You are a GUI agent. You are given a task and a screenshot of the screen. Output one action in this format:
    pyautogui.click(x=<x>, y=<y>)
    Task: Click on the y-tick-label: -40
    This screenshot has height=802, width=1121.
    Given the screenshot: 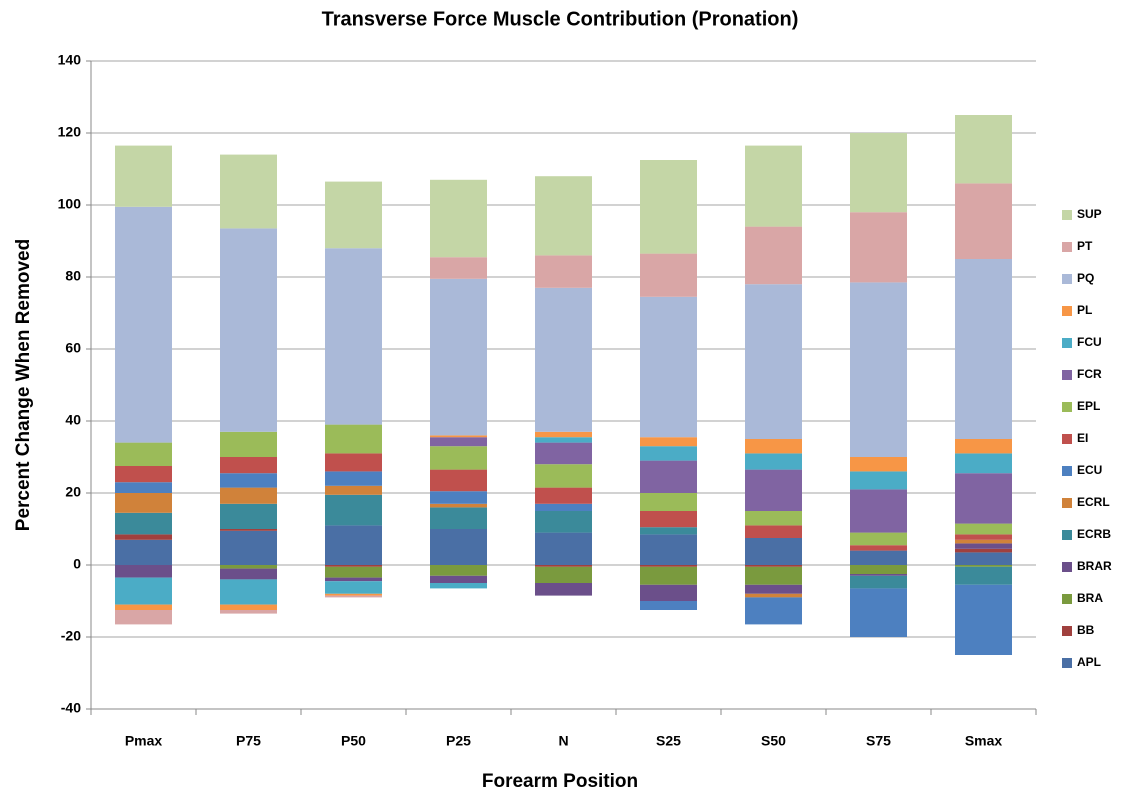 What is the action you would take?
    pyautogui.click(x=71, y=708)
    